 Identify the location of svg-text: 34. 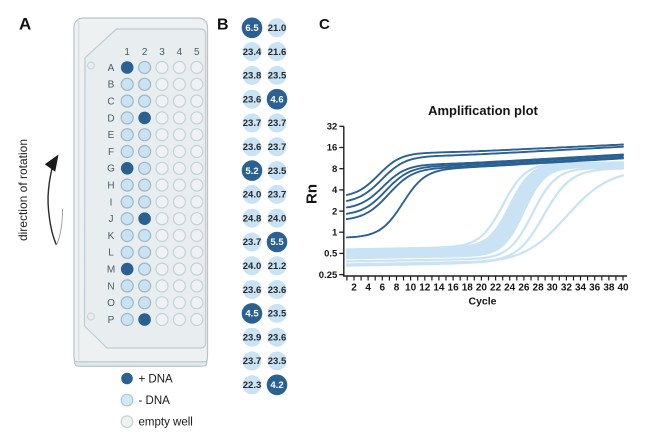
(581, 288).